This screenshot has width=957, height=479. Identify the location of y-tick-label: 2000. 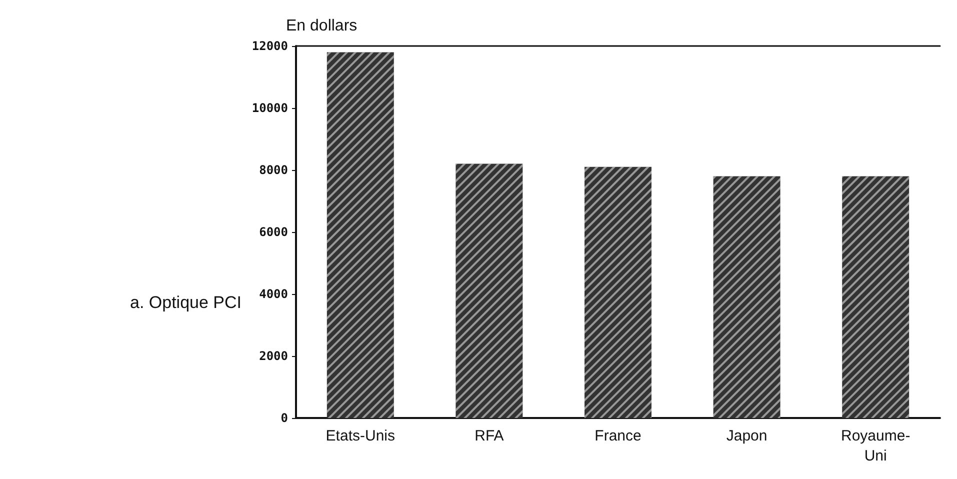
(273, 356).